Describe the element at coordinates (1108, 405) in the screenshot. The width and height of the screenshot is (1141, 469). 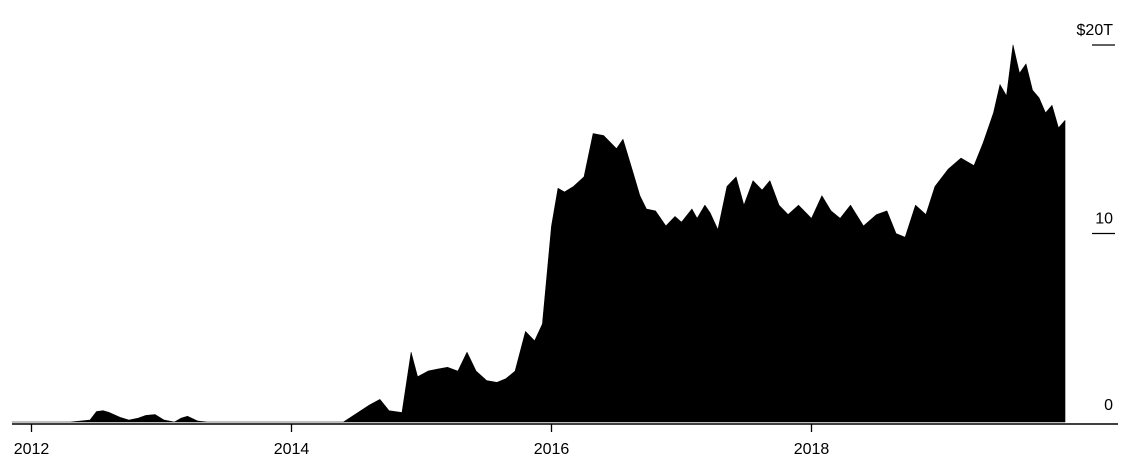
I see `y-tick-label: 0` at that location.